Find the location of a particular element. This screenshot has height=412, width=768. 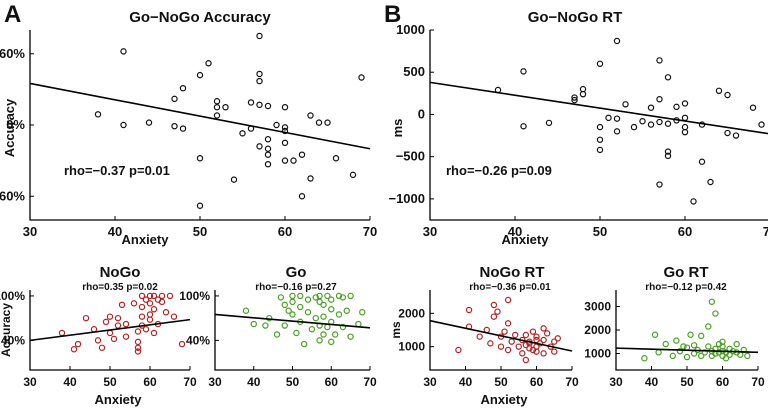

stats-annotation: rho=−0.26 p=0.09 is located at coordinates (499, 170).